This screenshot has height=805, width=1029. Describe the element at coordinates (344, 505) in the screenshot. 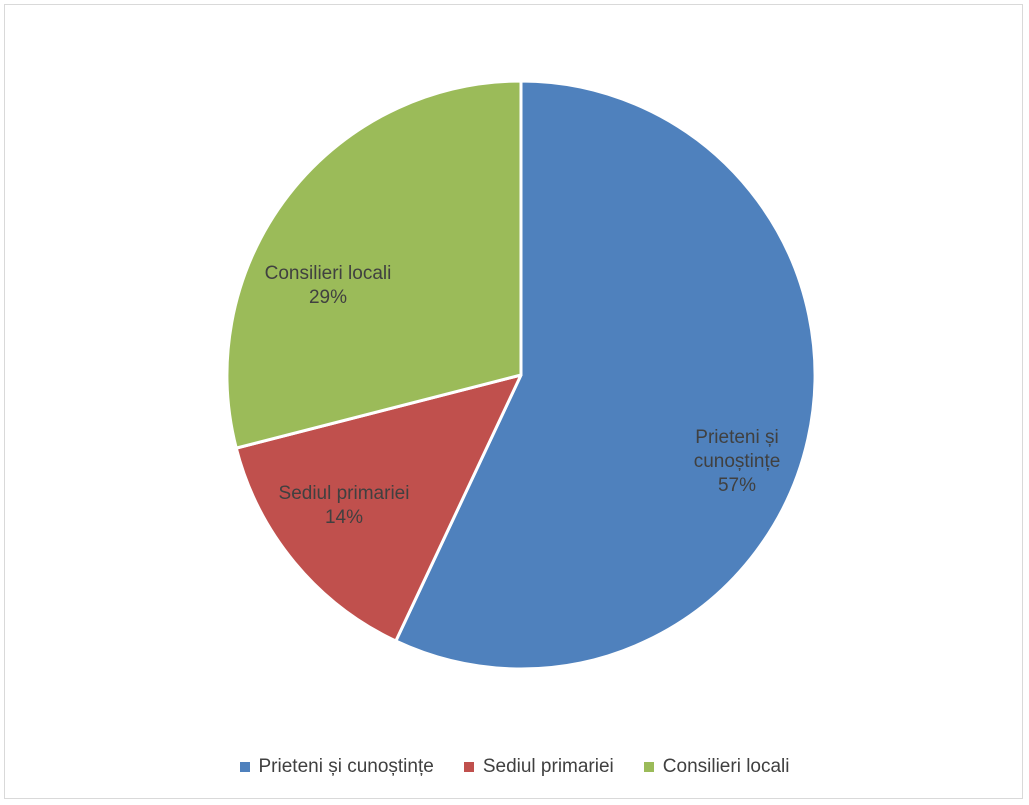

I see `slice-label-sediul: Sediul primariei 14%` at that location.